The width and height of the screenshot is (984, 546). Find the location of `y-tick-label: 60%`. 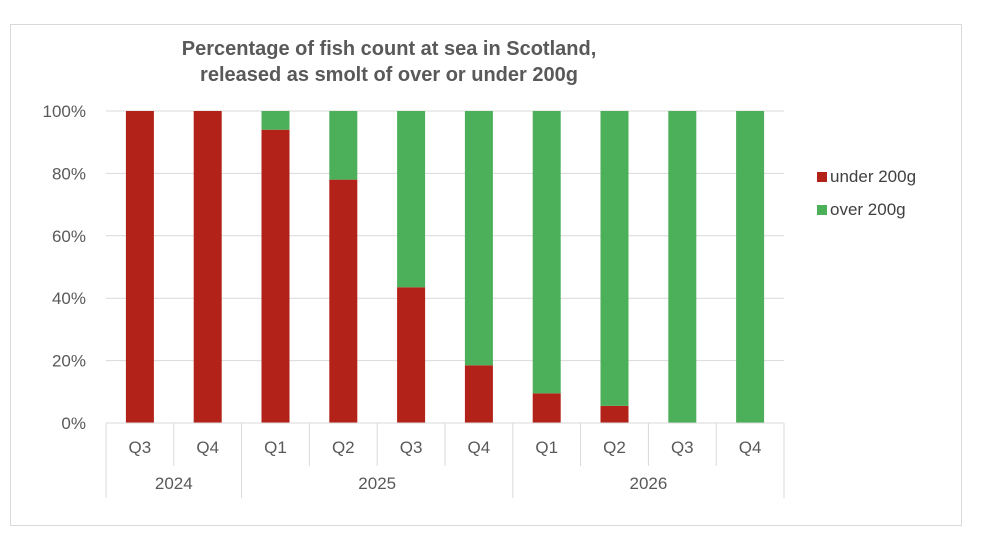

y-tick-label: 60% is located at coordinates (69, 236).